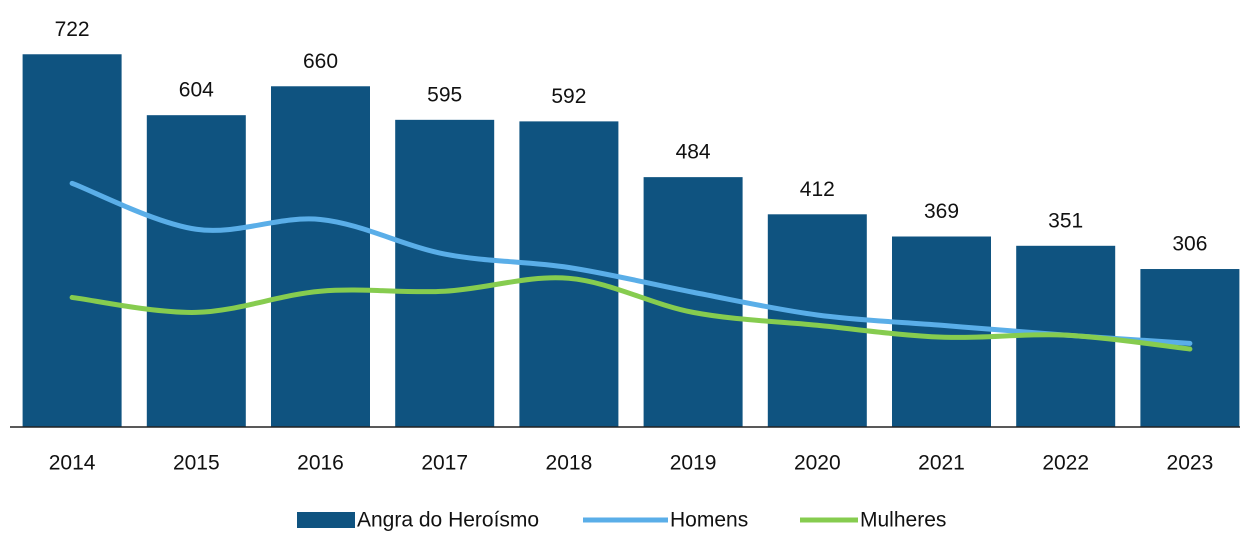 Image resolution: width=1240 pixels, height=533 pixels. I want to click on x-tick-label: 2021, so click(941, 463).